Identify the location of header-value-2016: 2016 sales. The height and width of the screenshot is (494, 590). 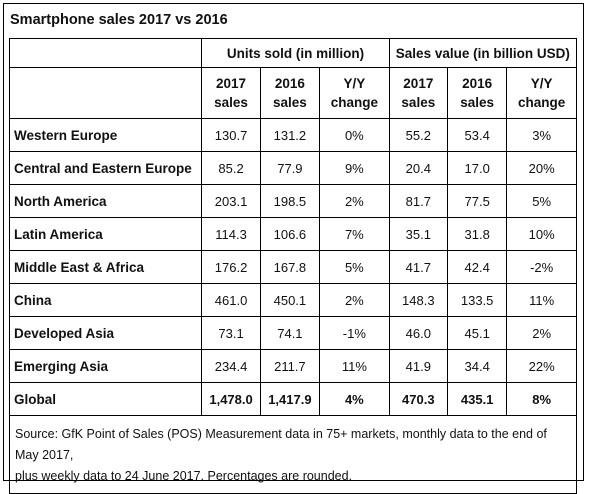
(477, 93).